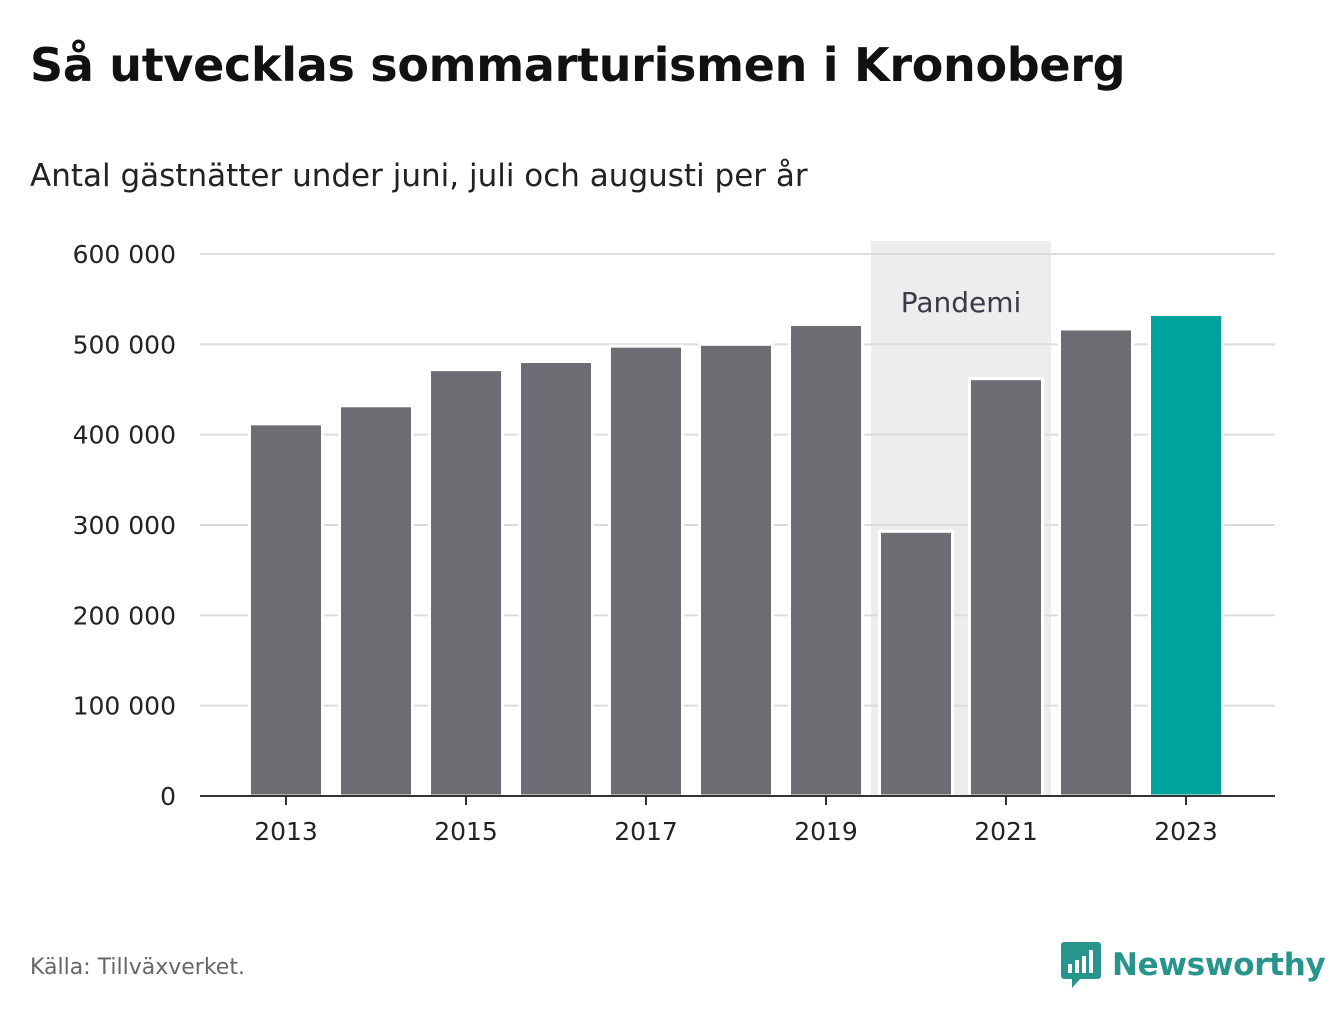 Image resolution: width=1340 pixels, height=1020 pixels. Describe the element at coordinates (1219, 965) in the screenshot. I see `brand-name: Newsworthy` at that location.